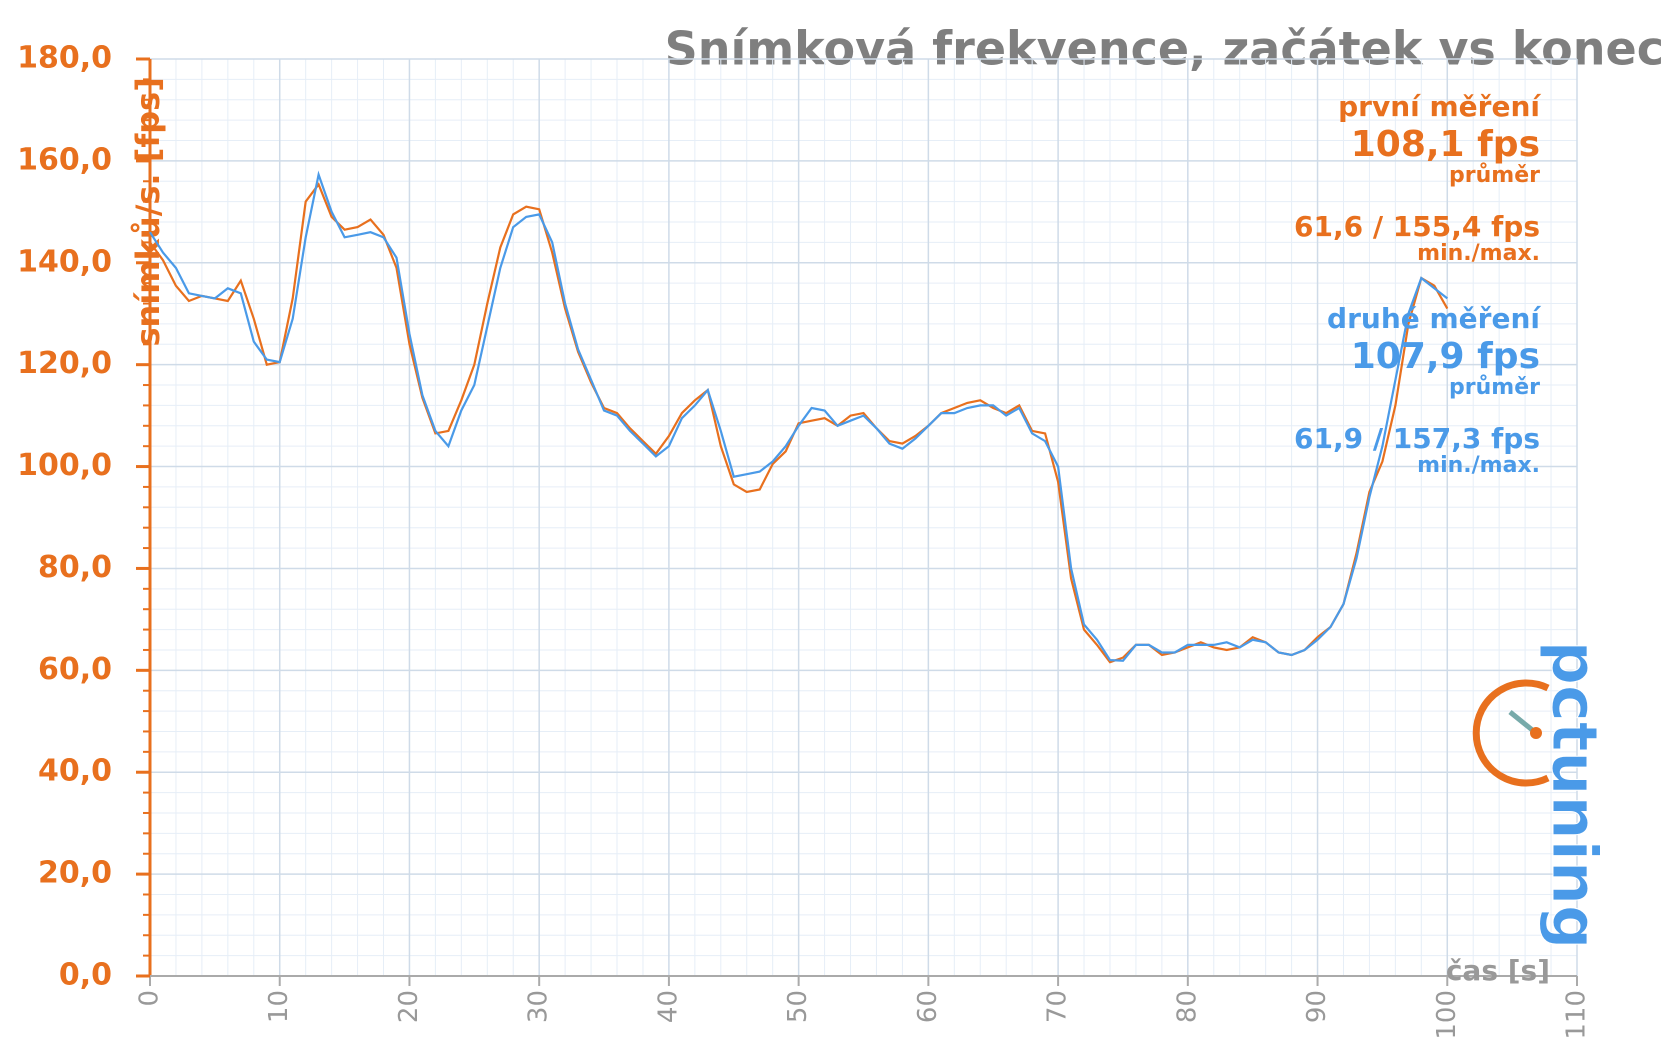 This screenshot has width=1668, height=1058. Describe the element at coordinates (75, 873) in the screenshot. I see `y-tick-label: 20,0` at that location.